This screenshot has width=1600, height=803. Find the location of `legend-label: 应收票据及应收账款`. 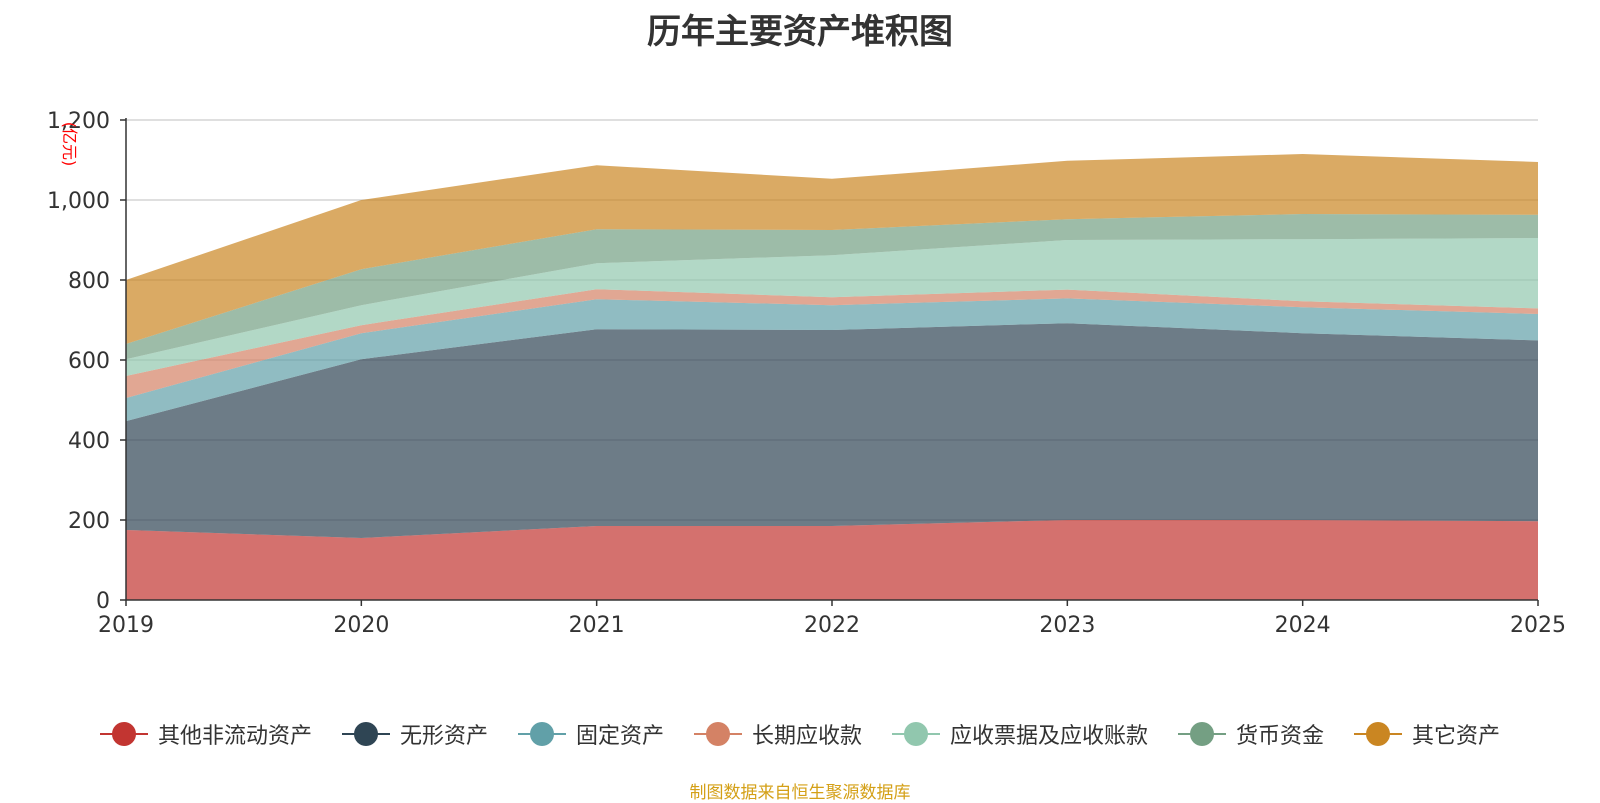

legend-label: 应收票据及应收账款 is located at coordinates (1049, 736).